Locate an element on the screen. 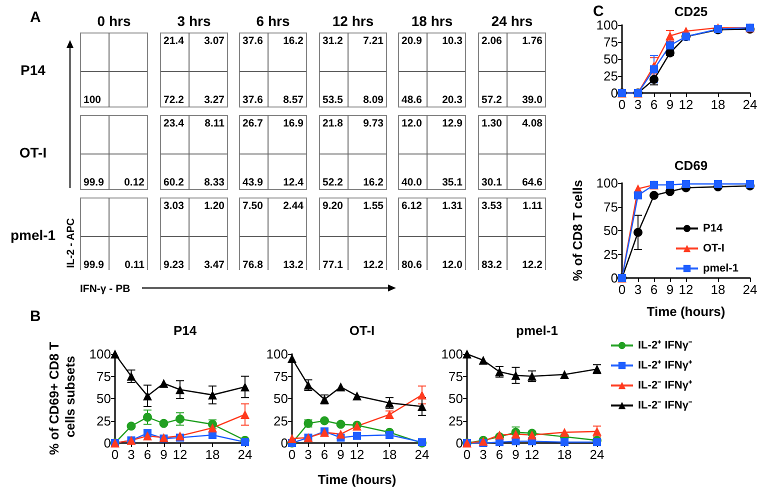 This screenshot has height=494, width=760. chart-title: P14 is located at coordinates (185, 330).